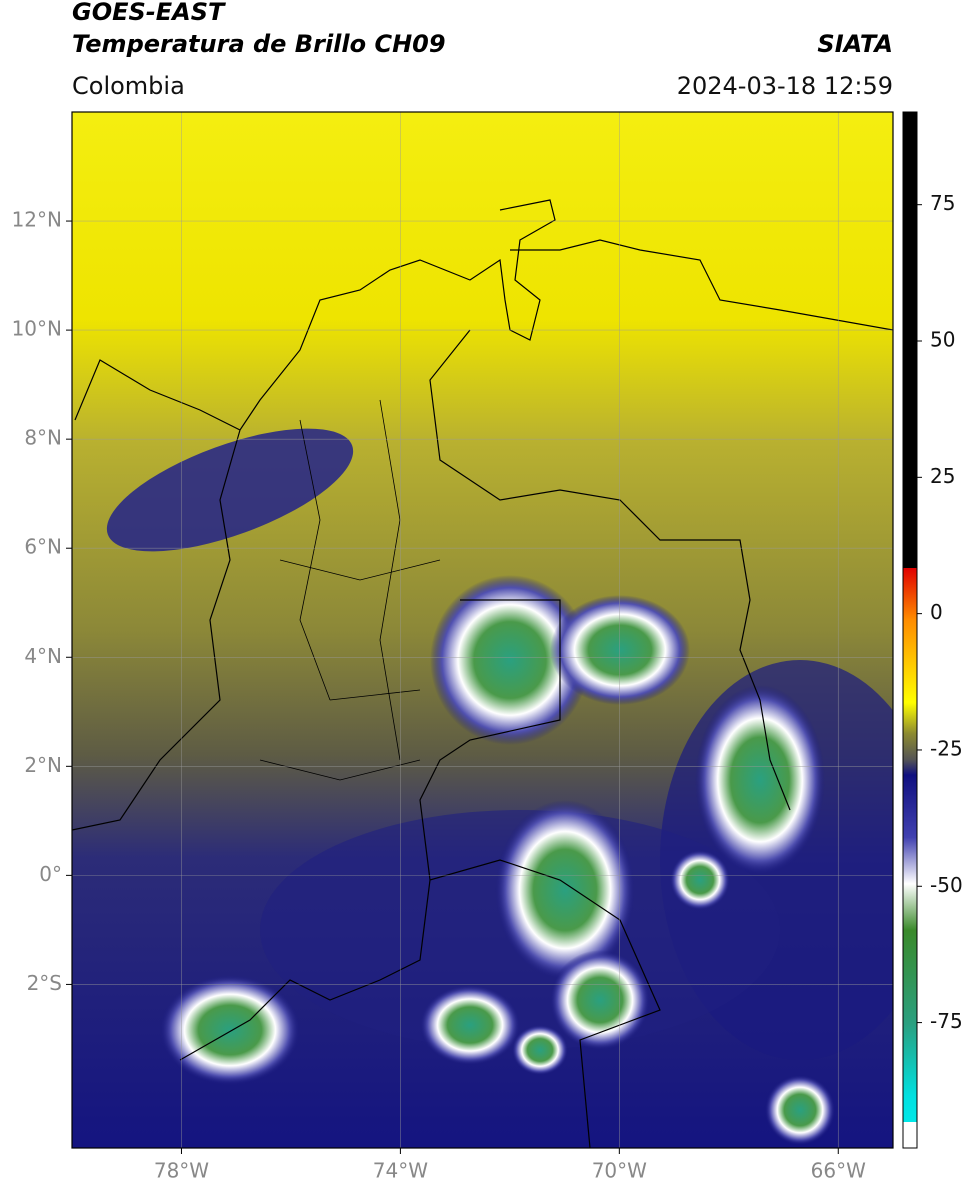 The image size is (966, 1190). What do you see at coordinates (350, 590) in the screenshot?
I see `department-borders` at bounding box center [350, 590].